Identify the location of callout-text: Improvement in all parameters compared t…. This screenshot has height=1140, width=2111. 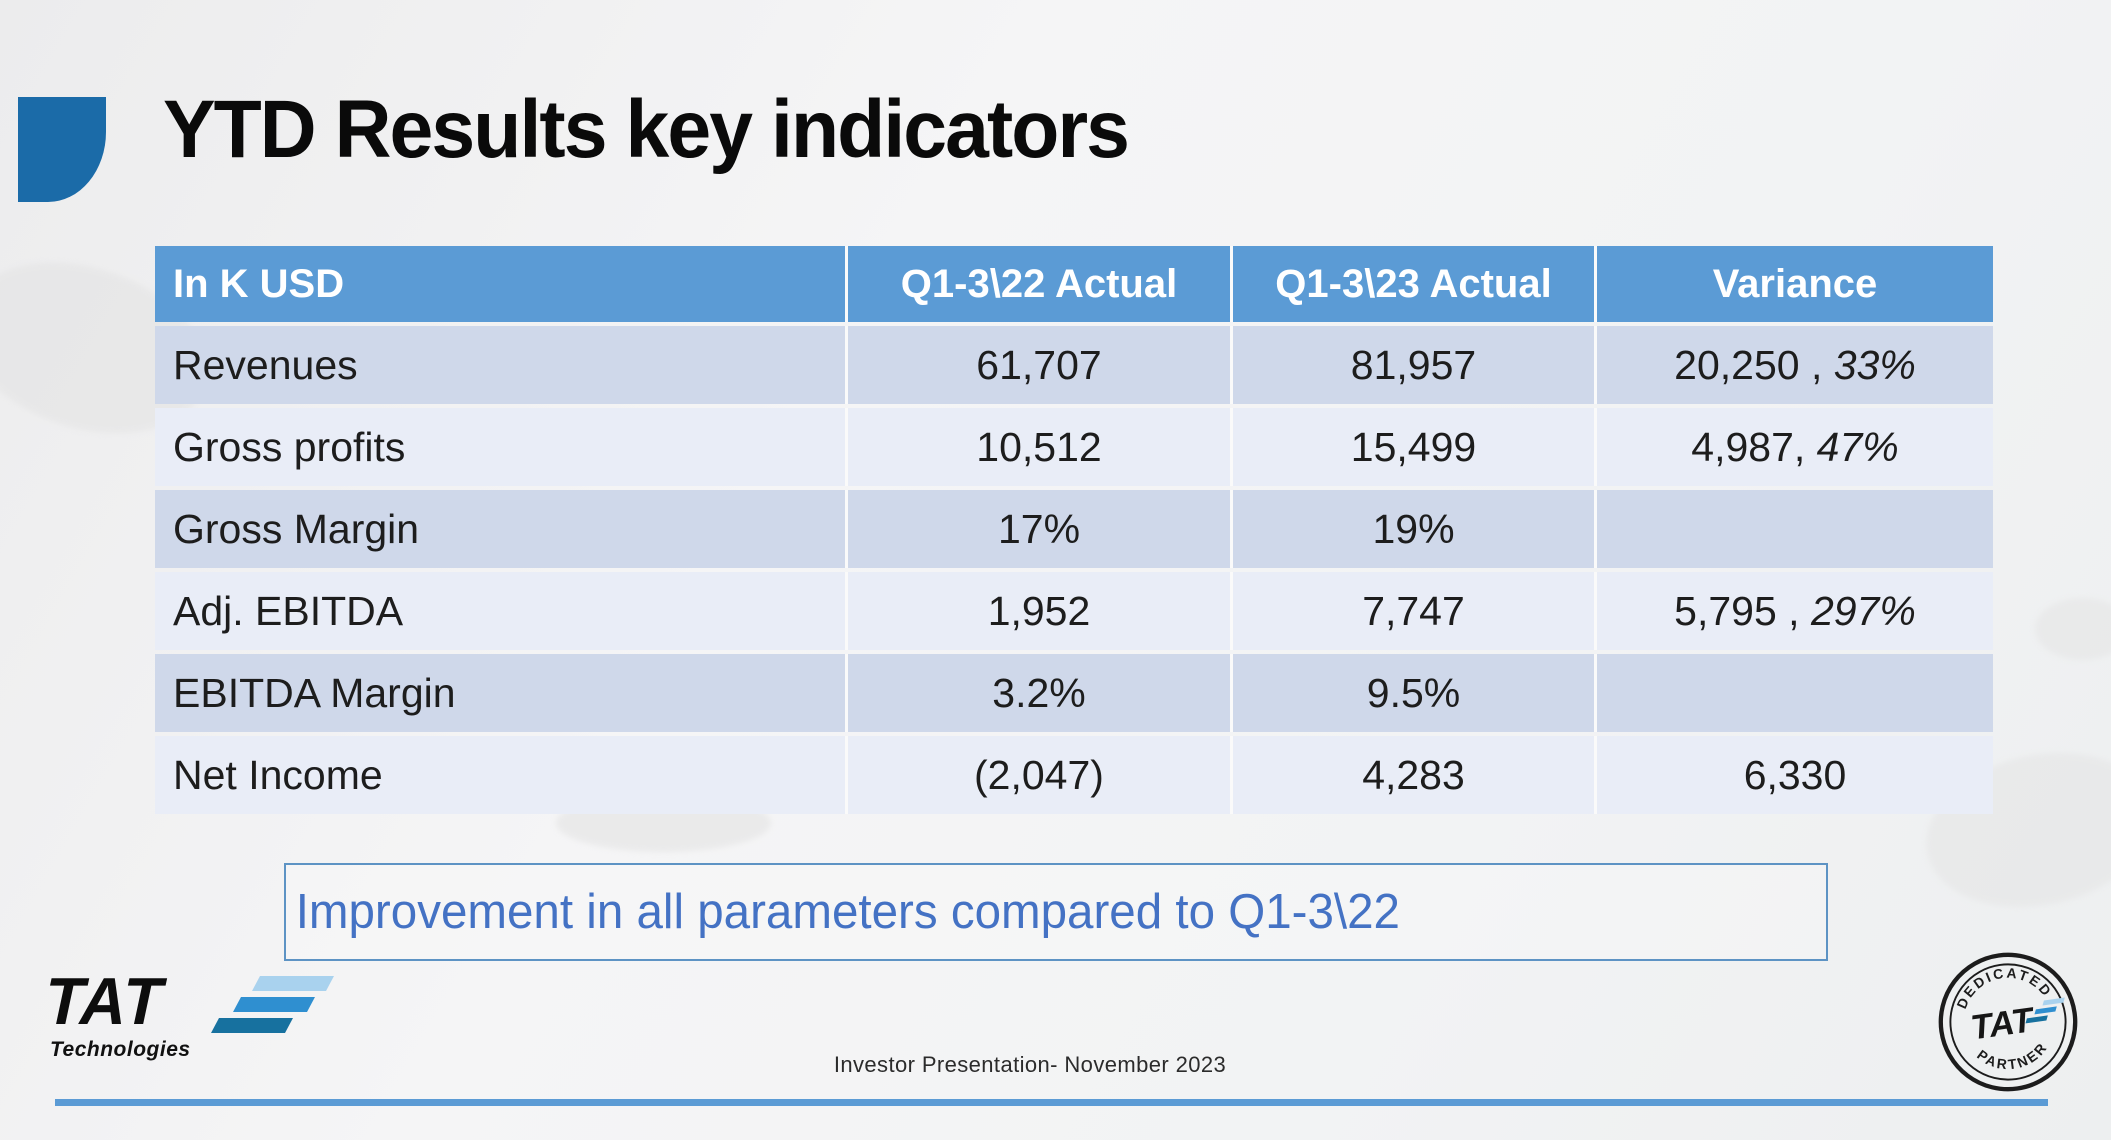
(847, 912).